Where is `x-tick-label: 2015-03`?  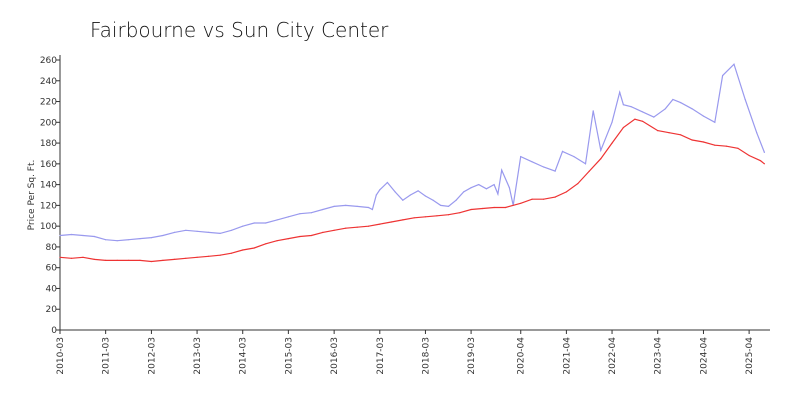
x-tick-label: 2015-03 is located at coordinates (289, 356).